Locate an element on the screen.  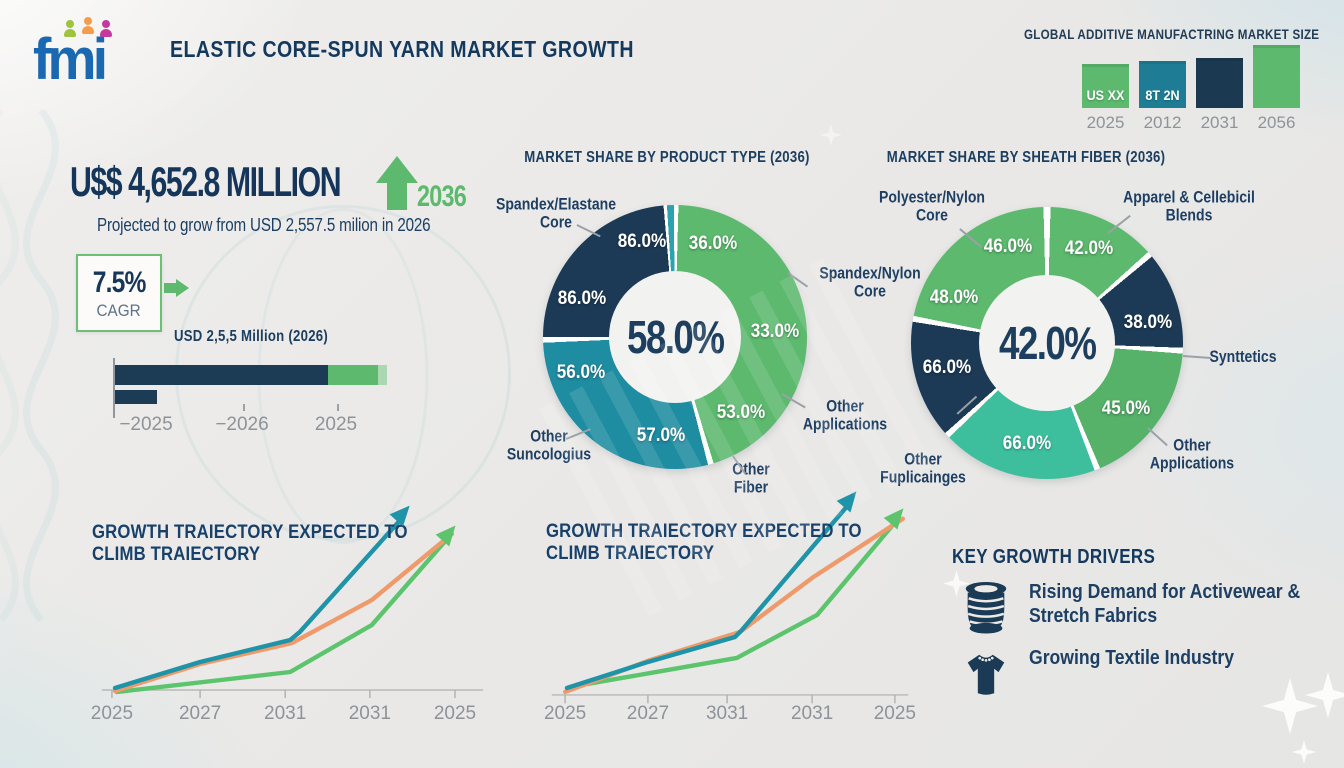
donut-callout-label: Spandex/Nylon Core is located at coordinates (870, 282).